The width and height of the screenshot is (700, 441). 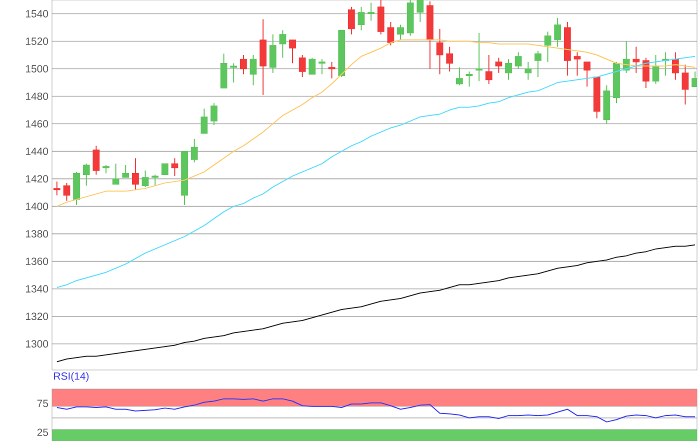 What do you see at coordinates (37, 41) in the screenshot?
I see `y-tick-label: 1520` at bounding box center [37, 41].